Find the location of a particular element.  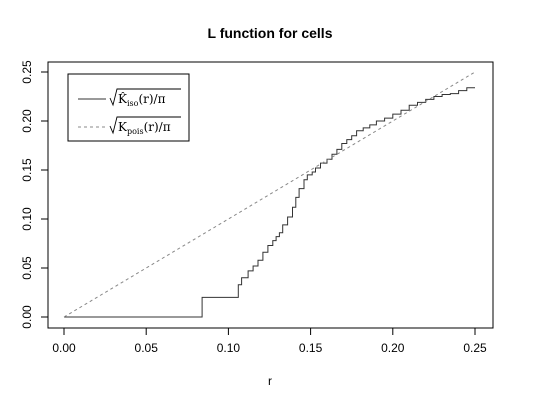

x-tick-label: 0.05 is located at coordinates (147, 348).